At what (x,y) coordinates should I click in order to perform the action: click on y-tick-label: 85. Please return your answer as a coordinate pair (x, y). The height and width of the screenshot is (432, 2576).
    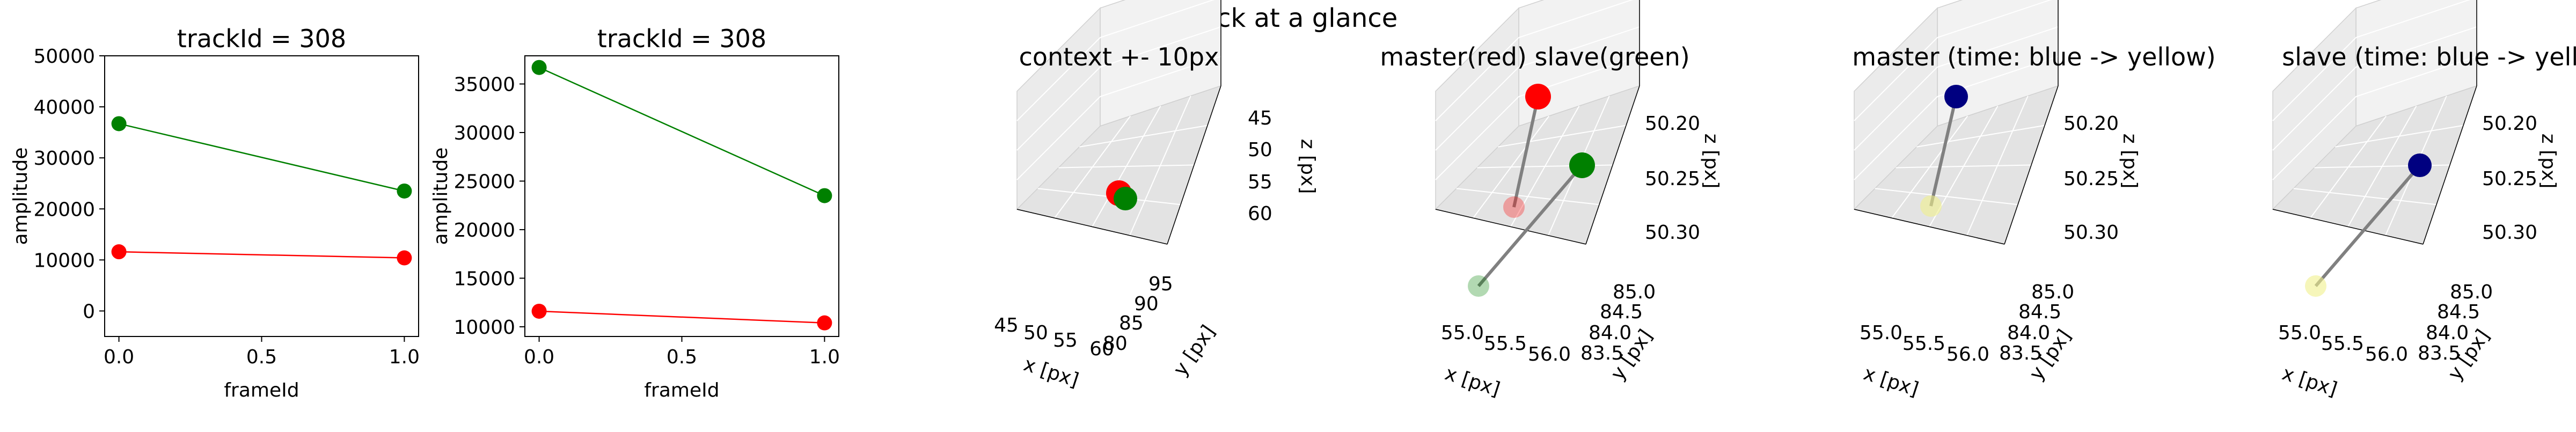
    Looking at the image, I should click on (1131, 323).